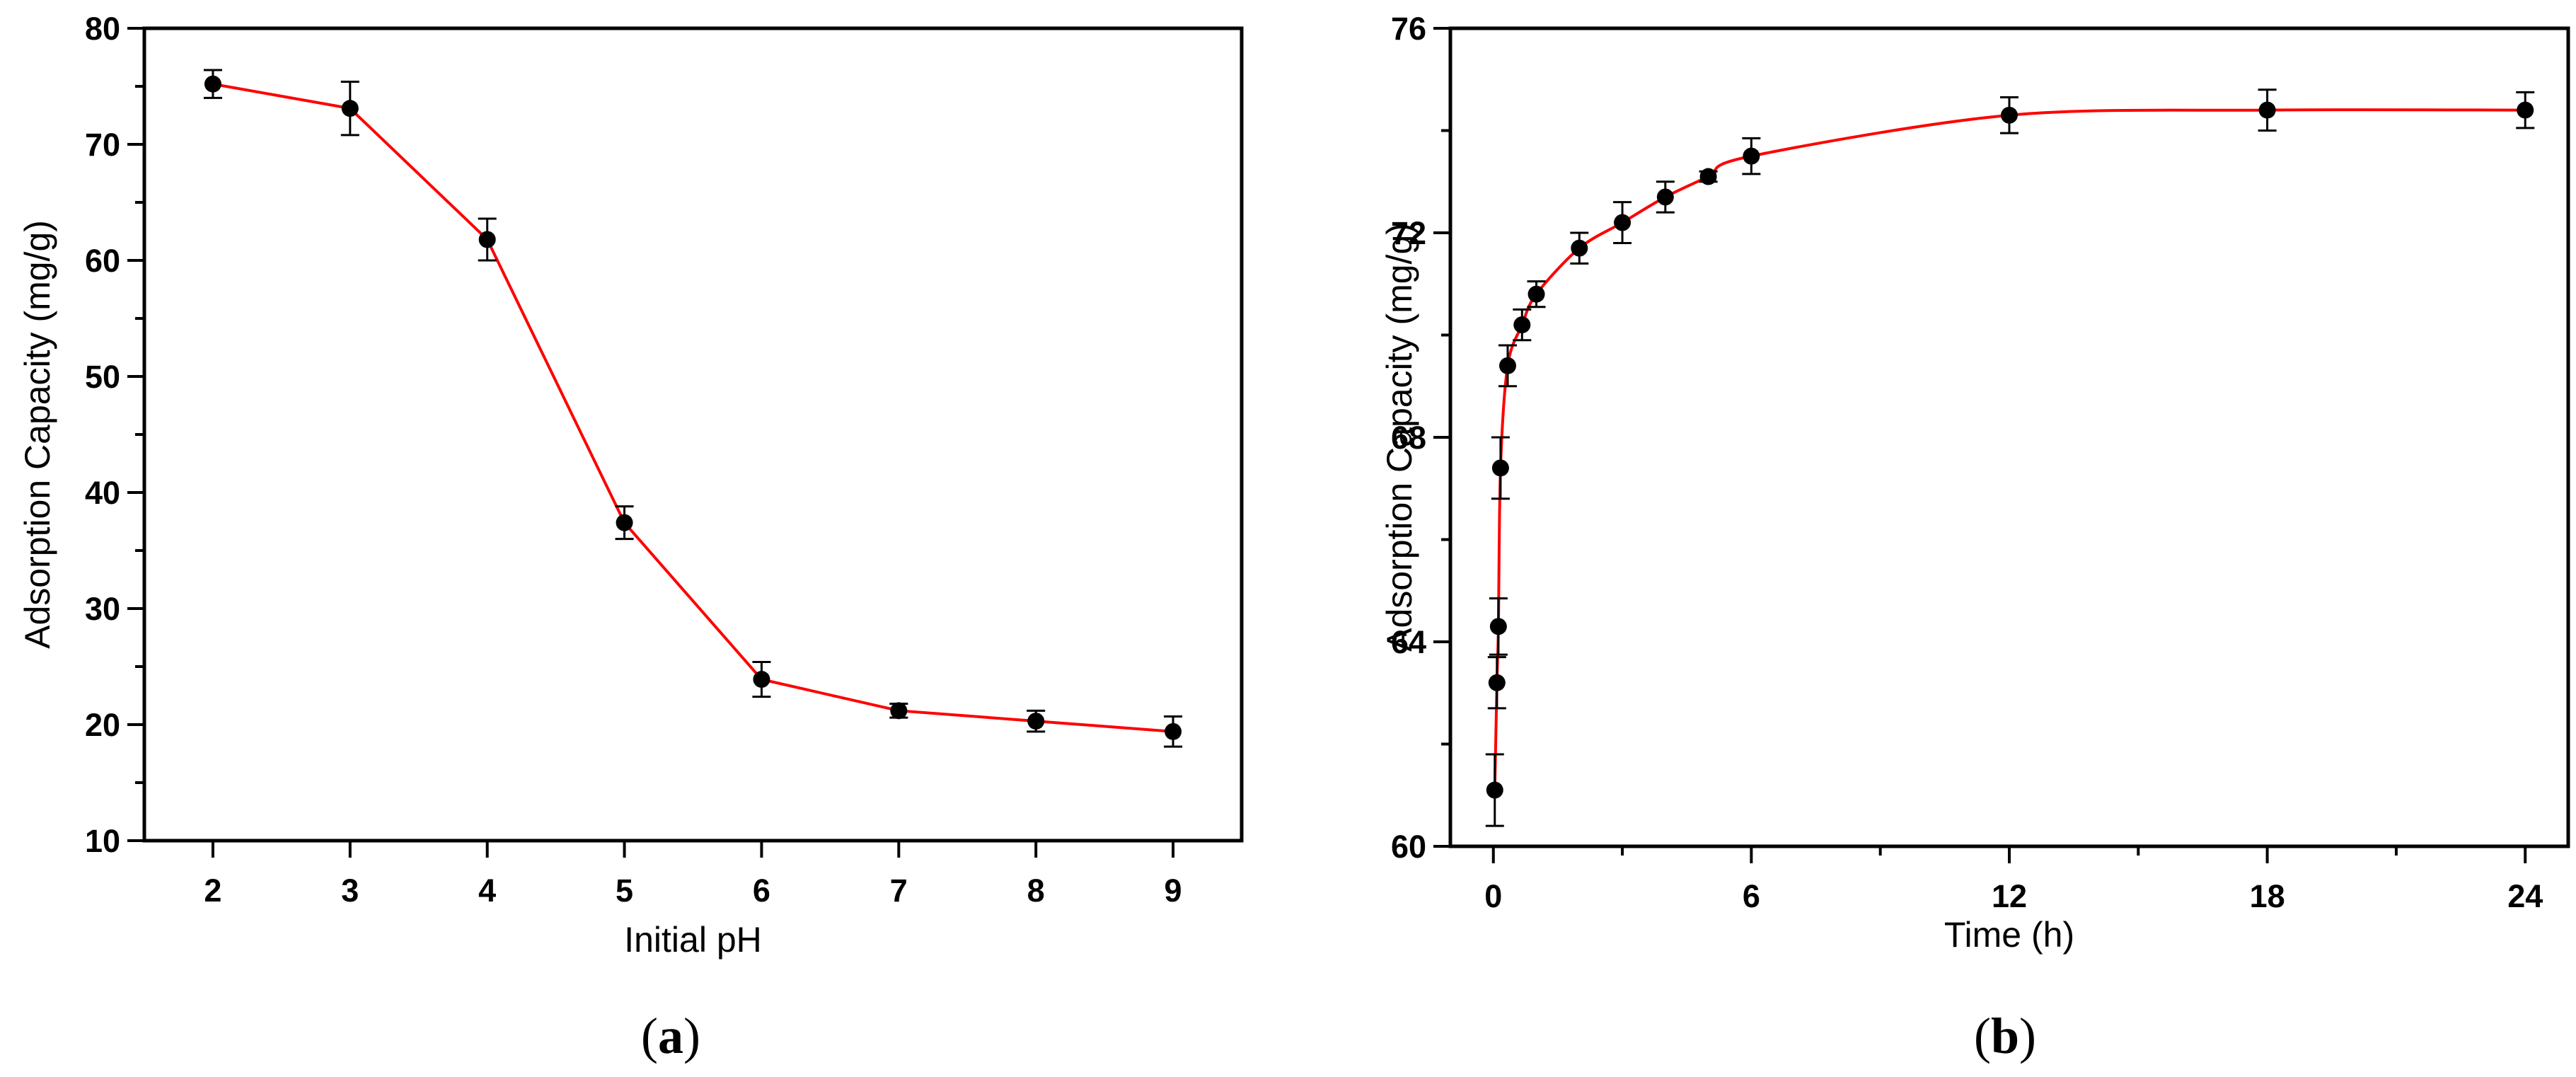  Describe the element at coordinates (1173, 890) in the screenshot. I see `x-tick-label: 9` at that location.